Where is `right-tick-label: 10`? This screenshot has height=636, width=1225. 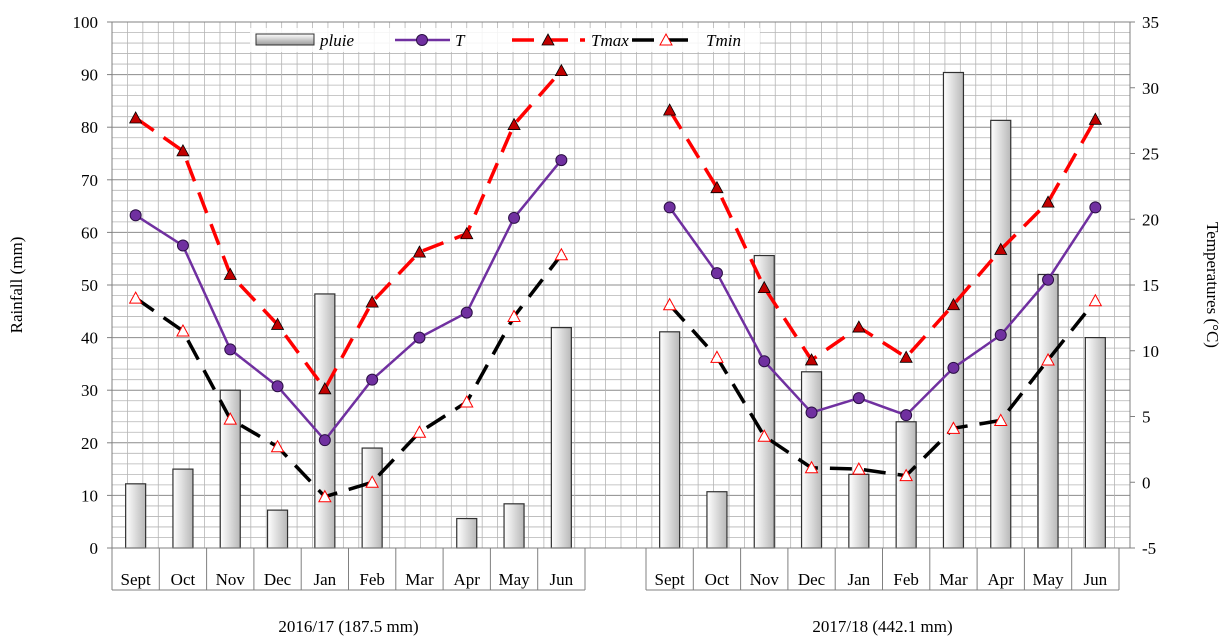
right-tick-label: 10 is located at coordinates (1150, 351).